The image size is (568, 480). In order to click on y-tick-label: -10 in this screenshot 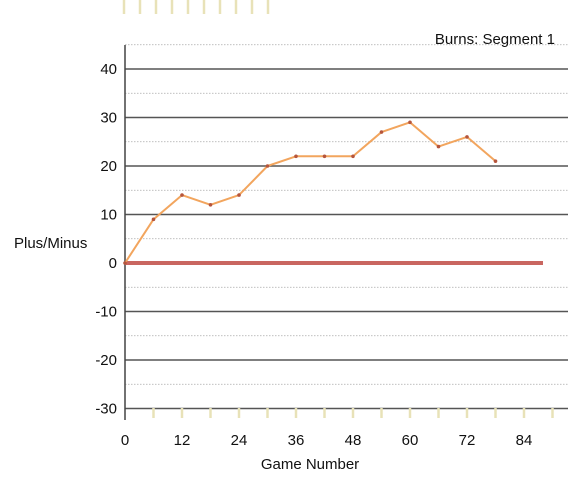, I will do `click(106, 312)`.